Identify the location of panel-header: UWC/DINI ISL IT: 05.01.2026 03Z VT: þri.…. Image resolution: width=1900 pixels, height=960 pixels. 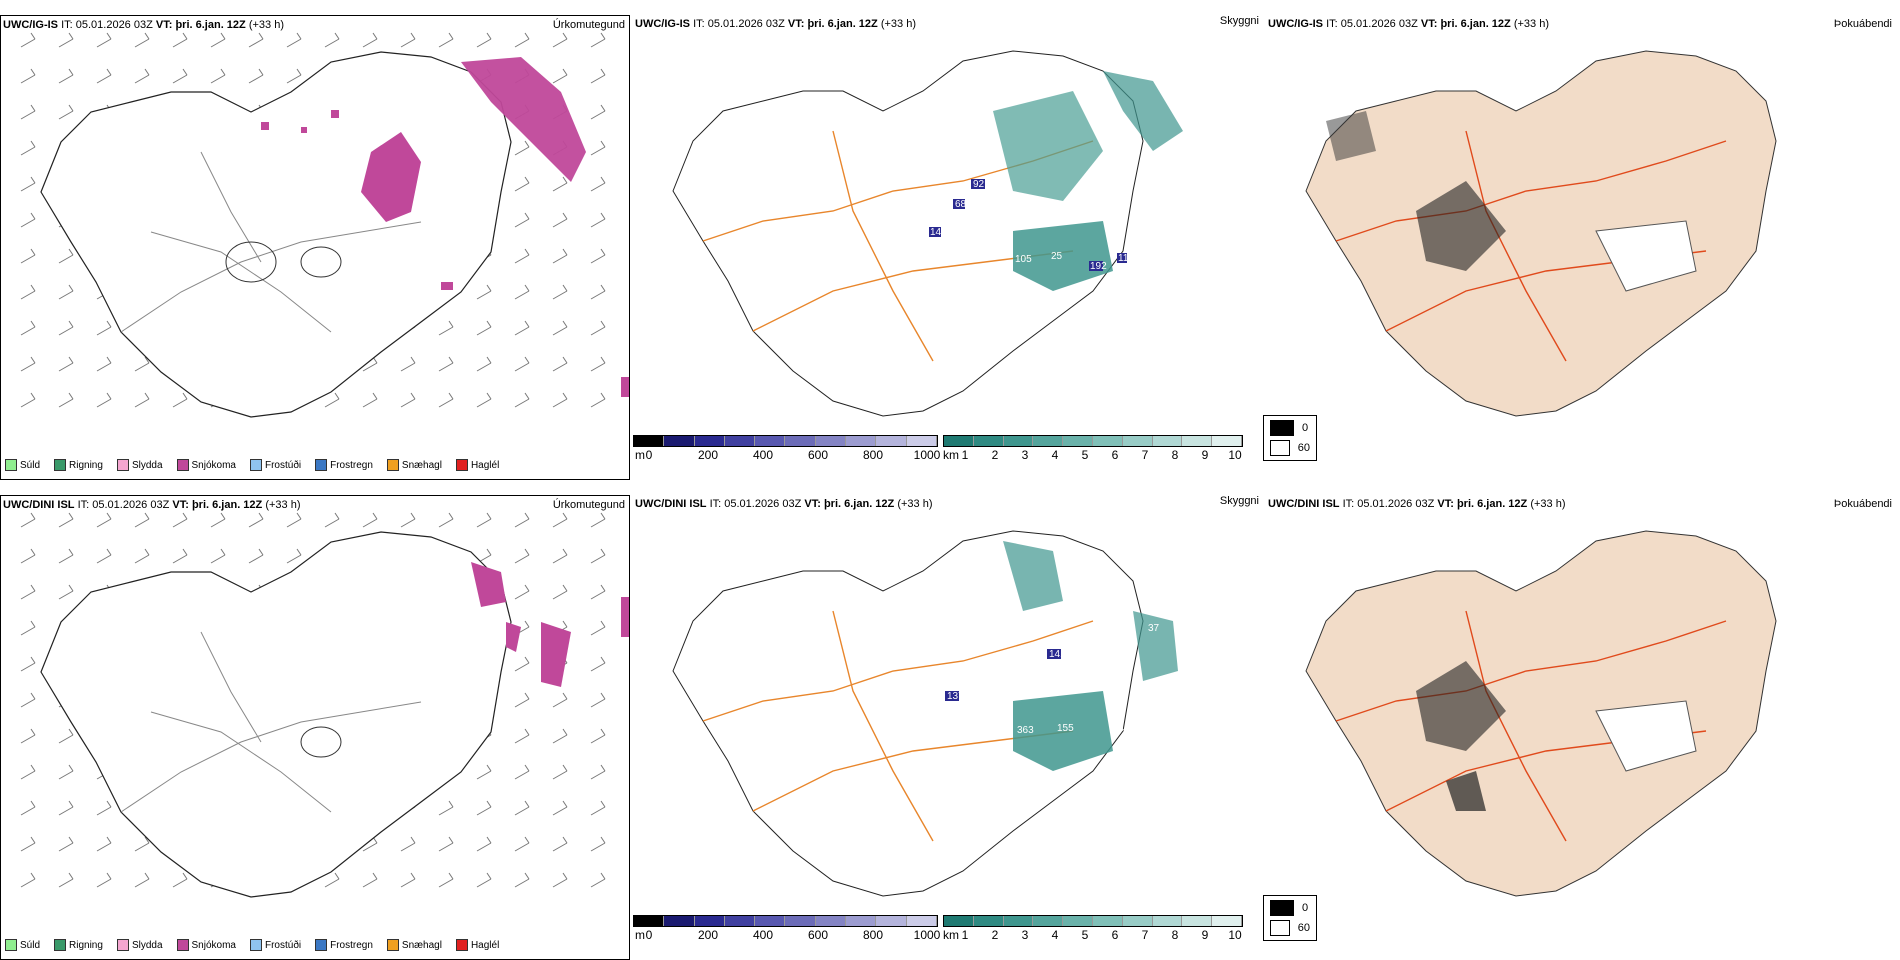
(784, 504).